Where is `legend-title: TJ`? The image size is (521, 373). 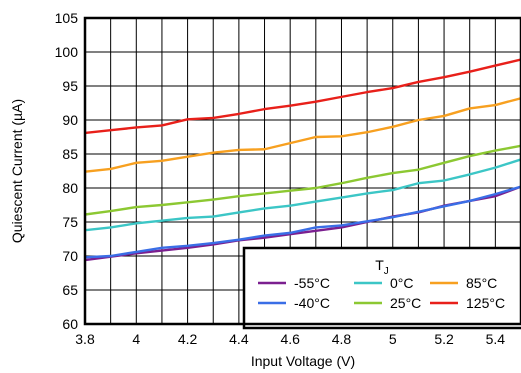
legend-title: TJ is located at coordinates (382, 267).